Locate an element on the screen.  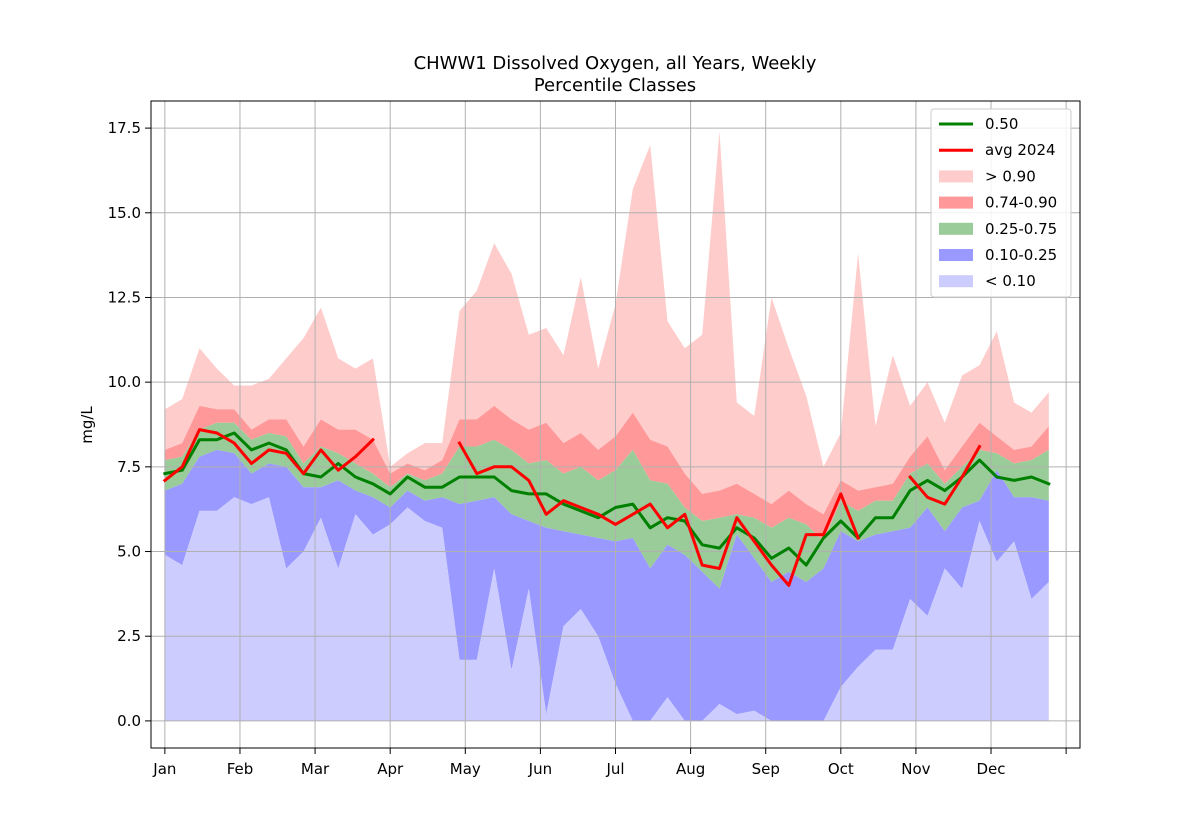
series-lines is located at coordinates (606, 507).